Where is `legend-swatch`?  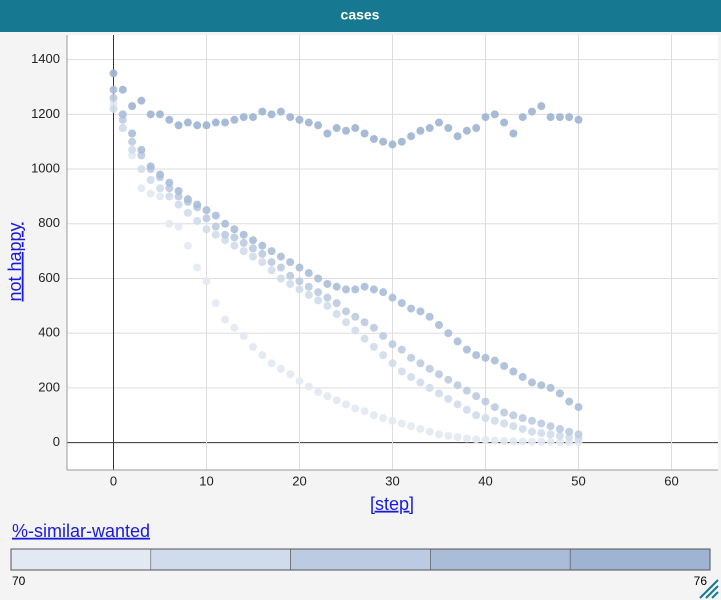 legend-swatch is located at coordinates (500, 559).